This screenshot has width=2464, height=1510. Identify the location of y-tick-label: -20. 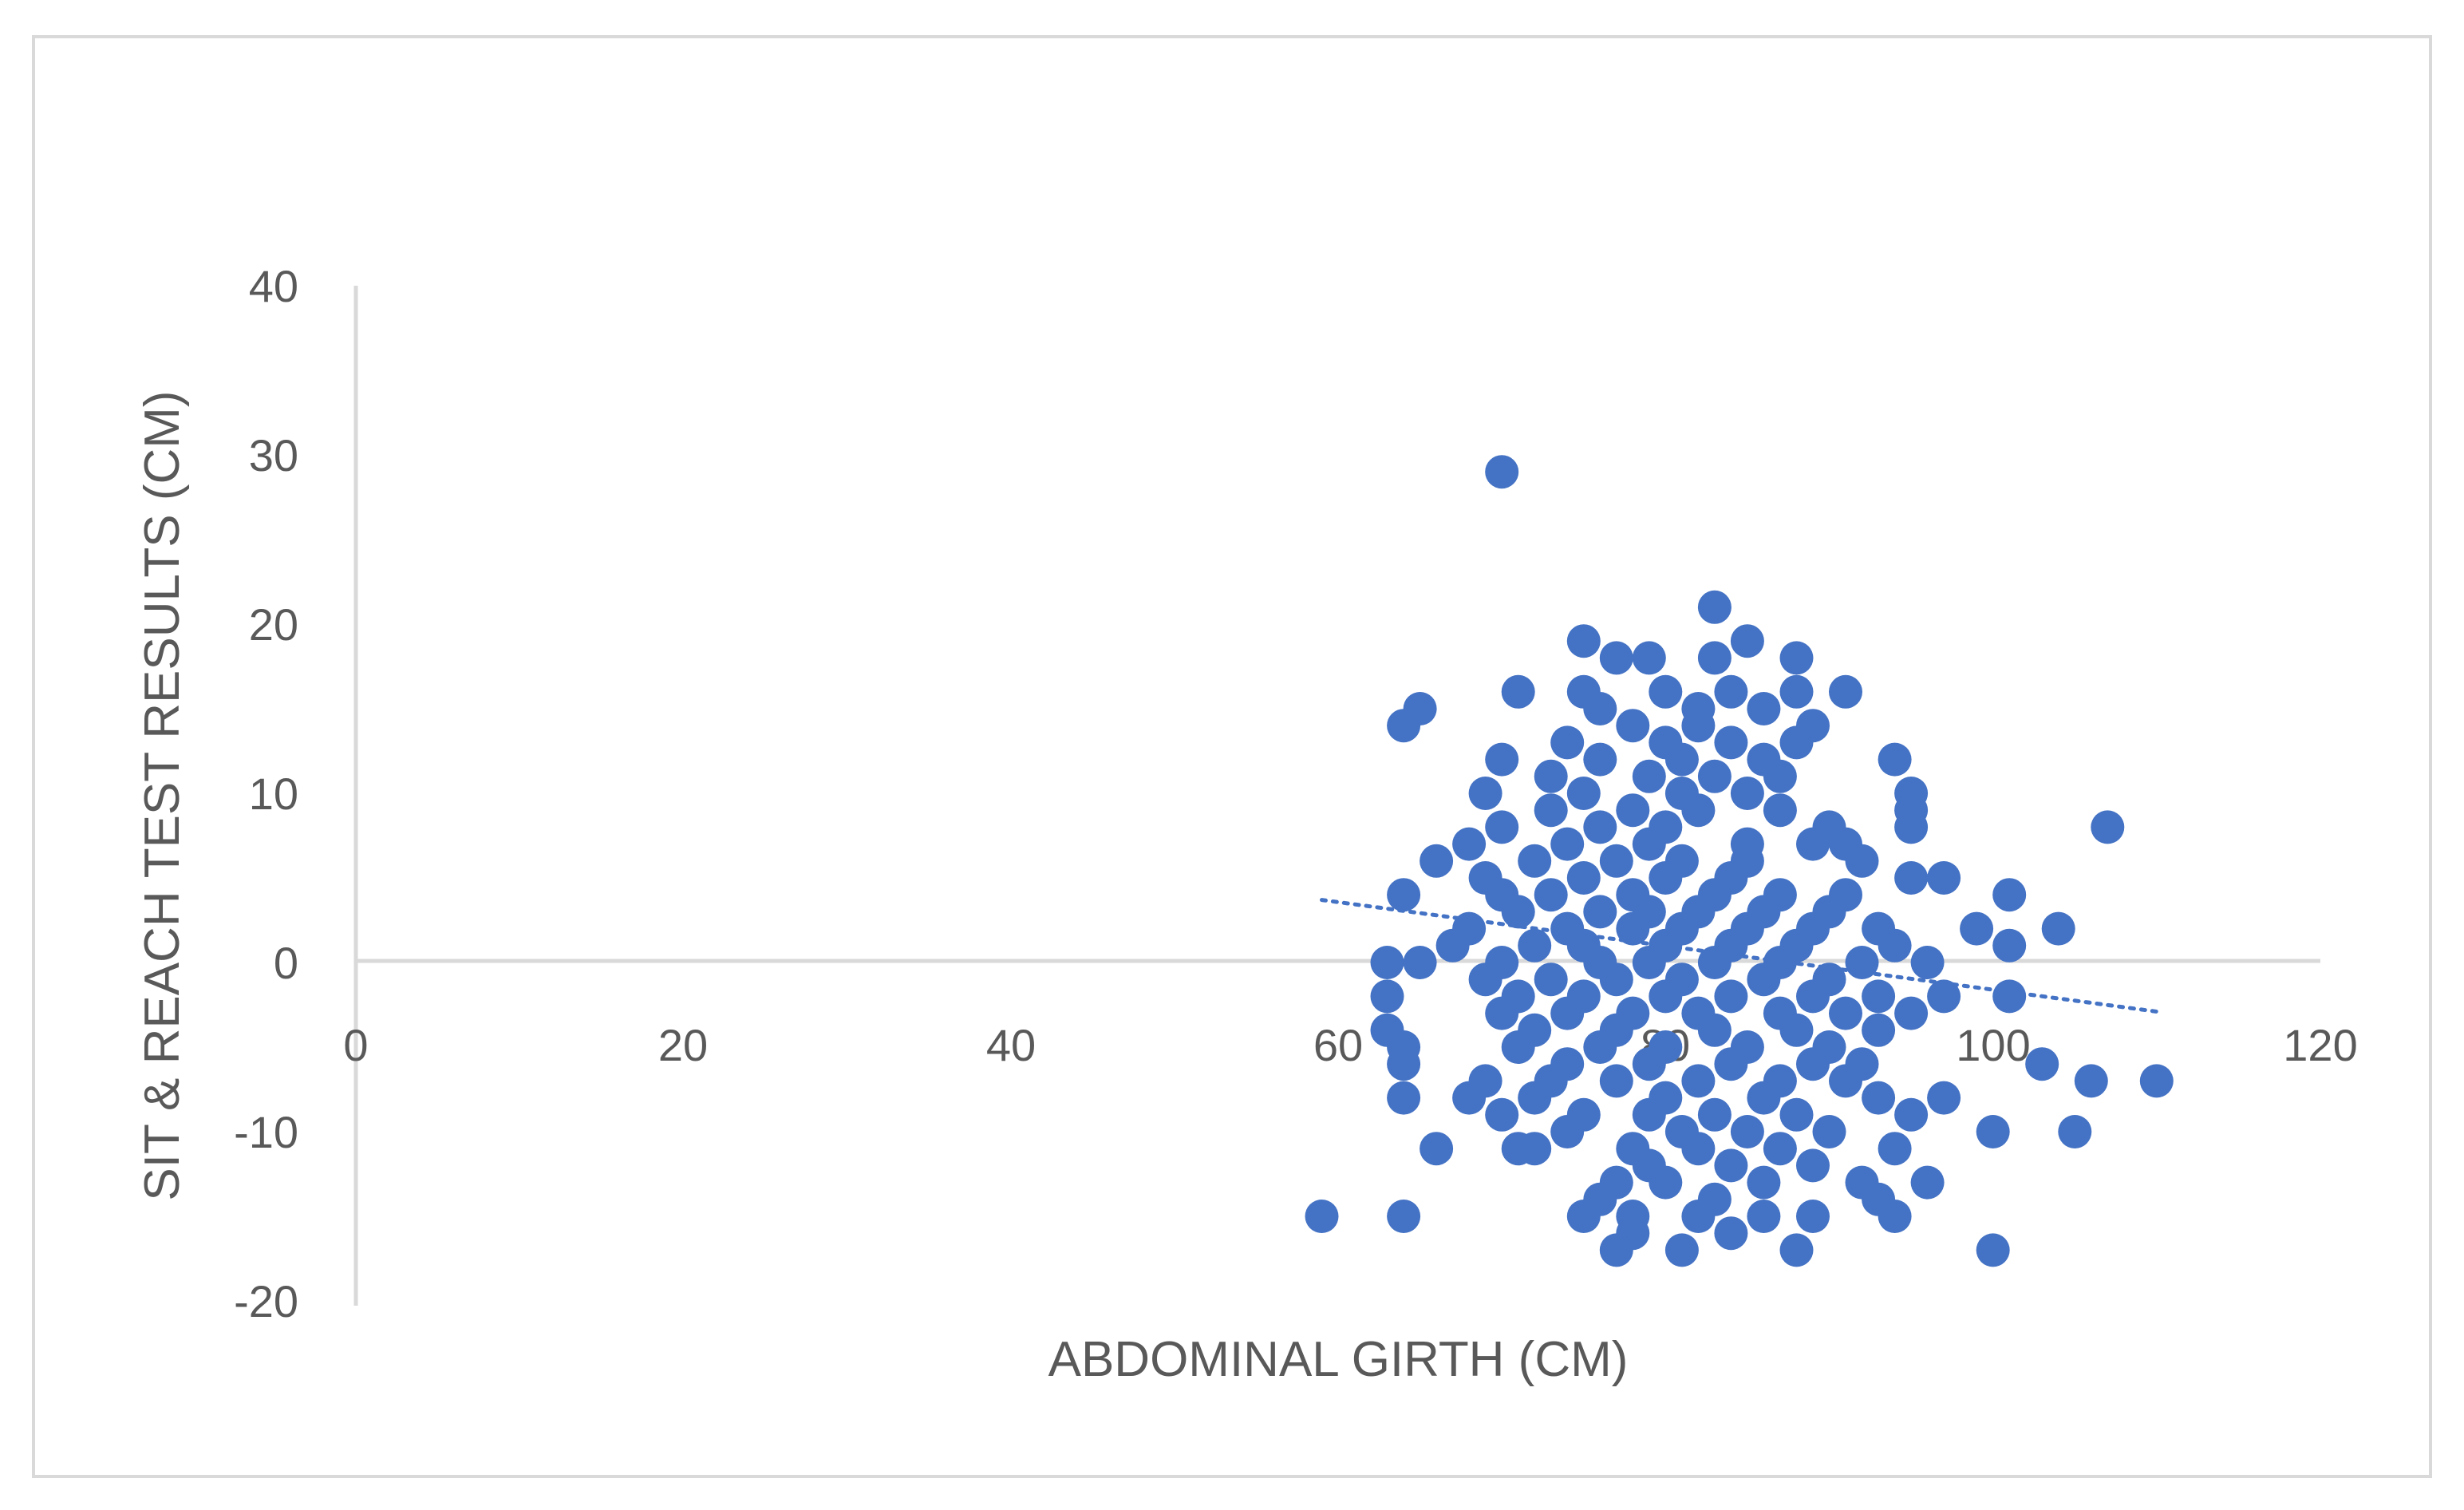
(266, 1301).